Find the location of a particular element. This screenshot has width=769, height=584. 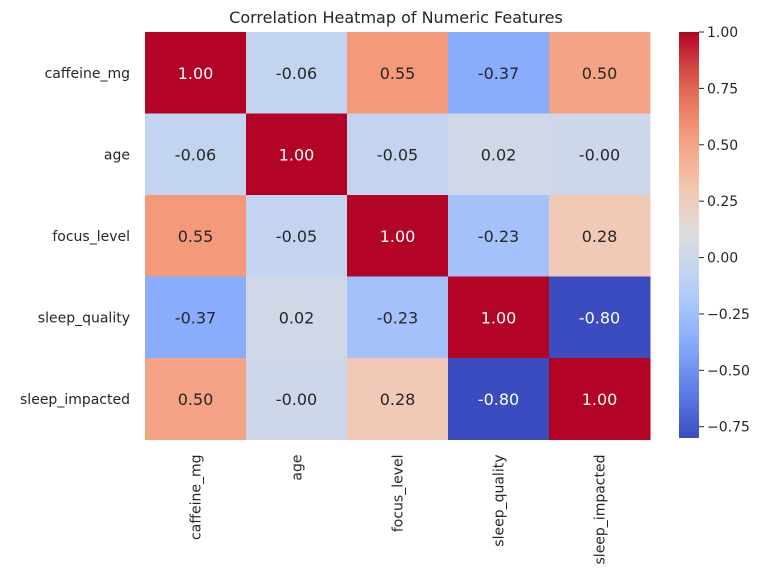

colorbar-tick-label: 0.50 is located at coordinates (722, 146).